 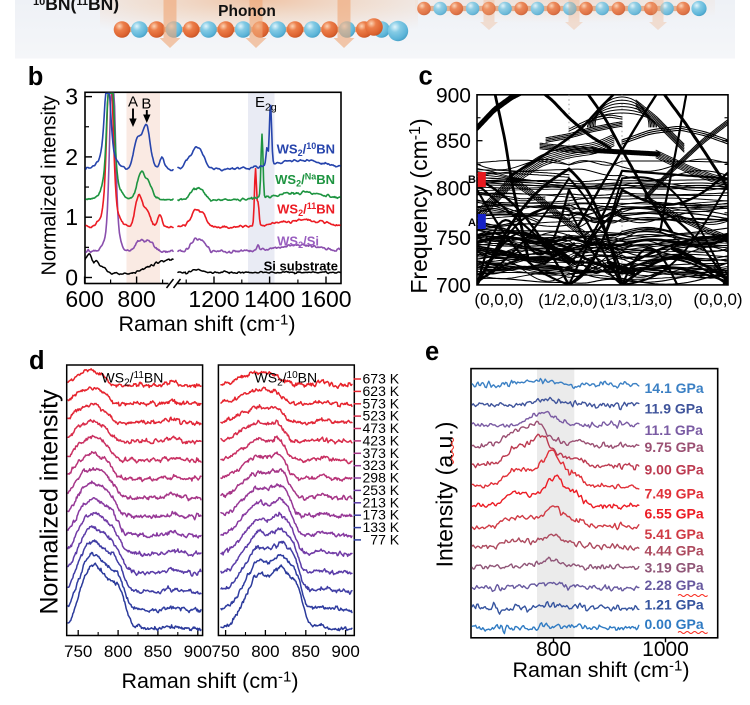 What do you see at coordinates (37, 361) in the screenshot?
I see `svg-text: d` at bounding box center [37, 361].